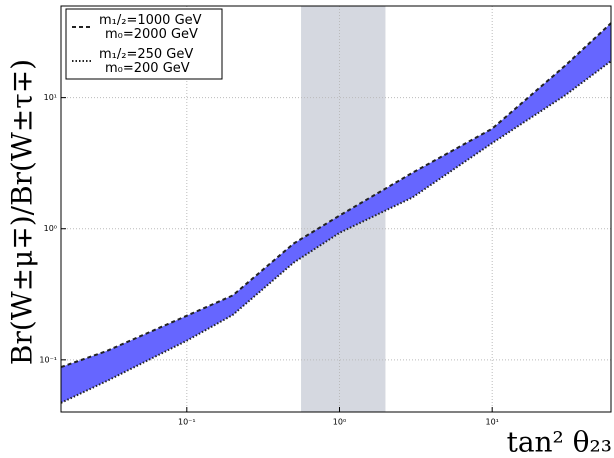  What do you see at coordinates (144, 44) in the screenshot?
I see `legend-box` at bounding box center [144, 44].